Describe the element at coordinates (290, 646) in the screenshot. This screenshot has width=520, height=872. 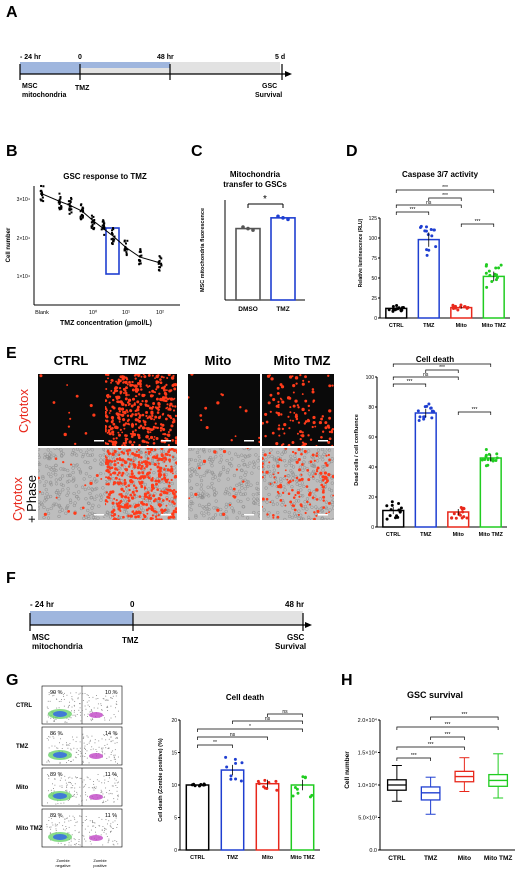
I see `timeline-f-l5: Survival` at that location.